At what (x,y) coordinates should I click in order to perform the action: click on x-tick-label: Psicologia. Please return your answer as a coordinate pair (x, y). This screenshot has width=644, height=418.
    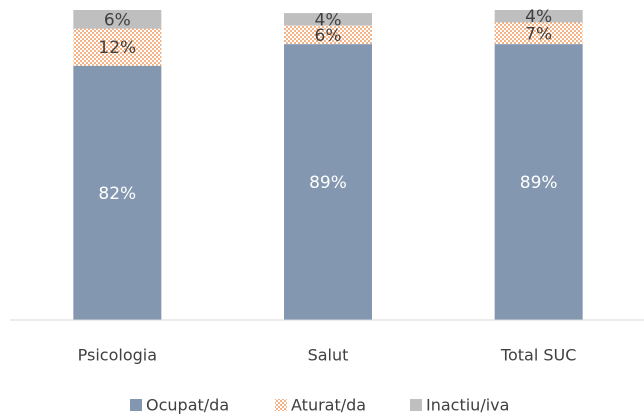
    Looking at the image, I should click on (117, 355).